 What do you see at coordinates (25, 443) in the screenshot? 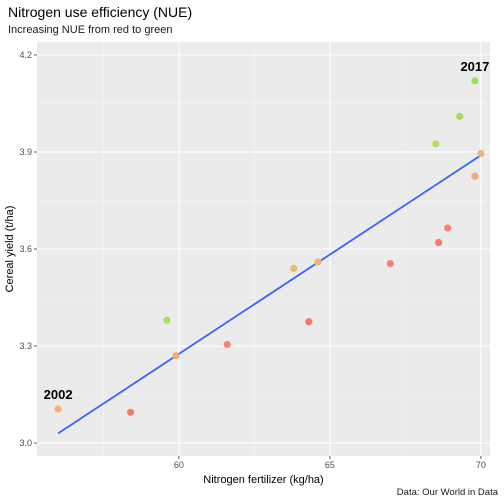
I see `y-tick-label: 3.0` at bounding box center [25, 443].